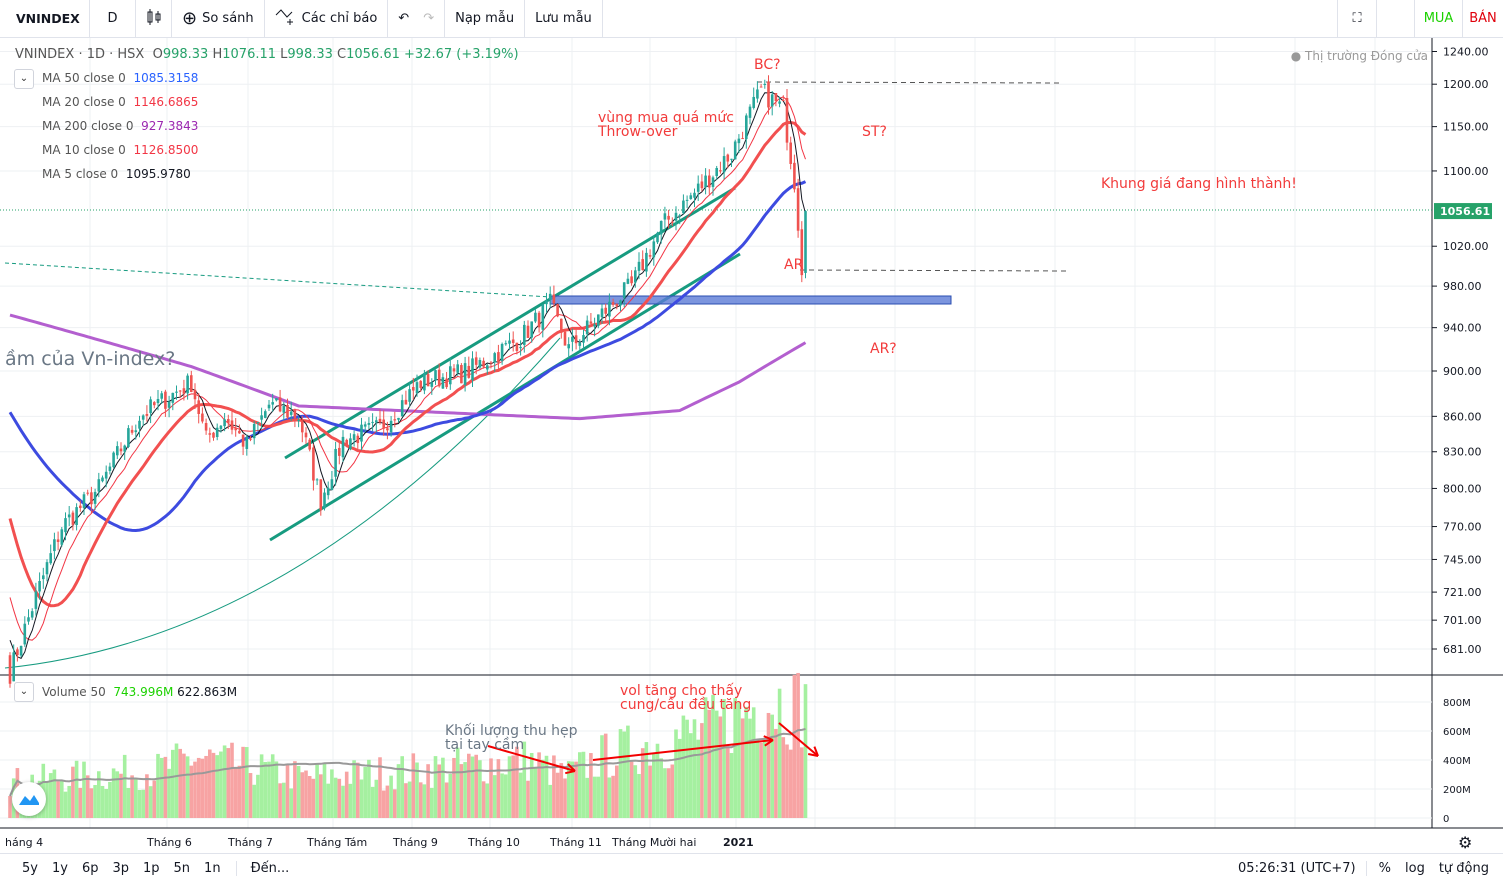 The image size is (1503, 883). What do you see at coordinates (485, 745) in the screenshot?
I see `annotation-vol-narrow-2: tại tay cầm` at bounding box center [485, 745].